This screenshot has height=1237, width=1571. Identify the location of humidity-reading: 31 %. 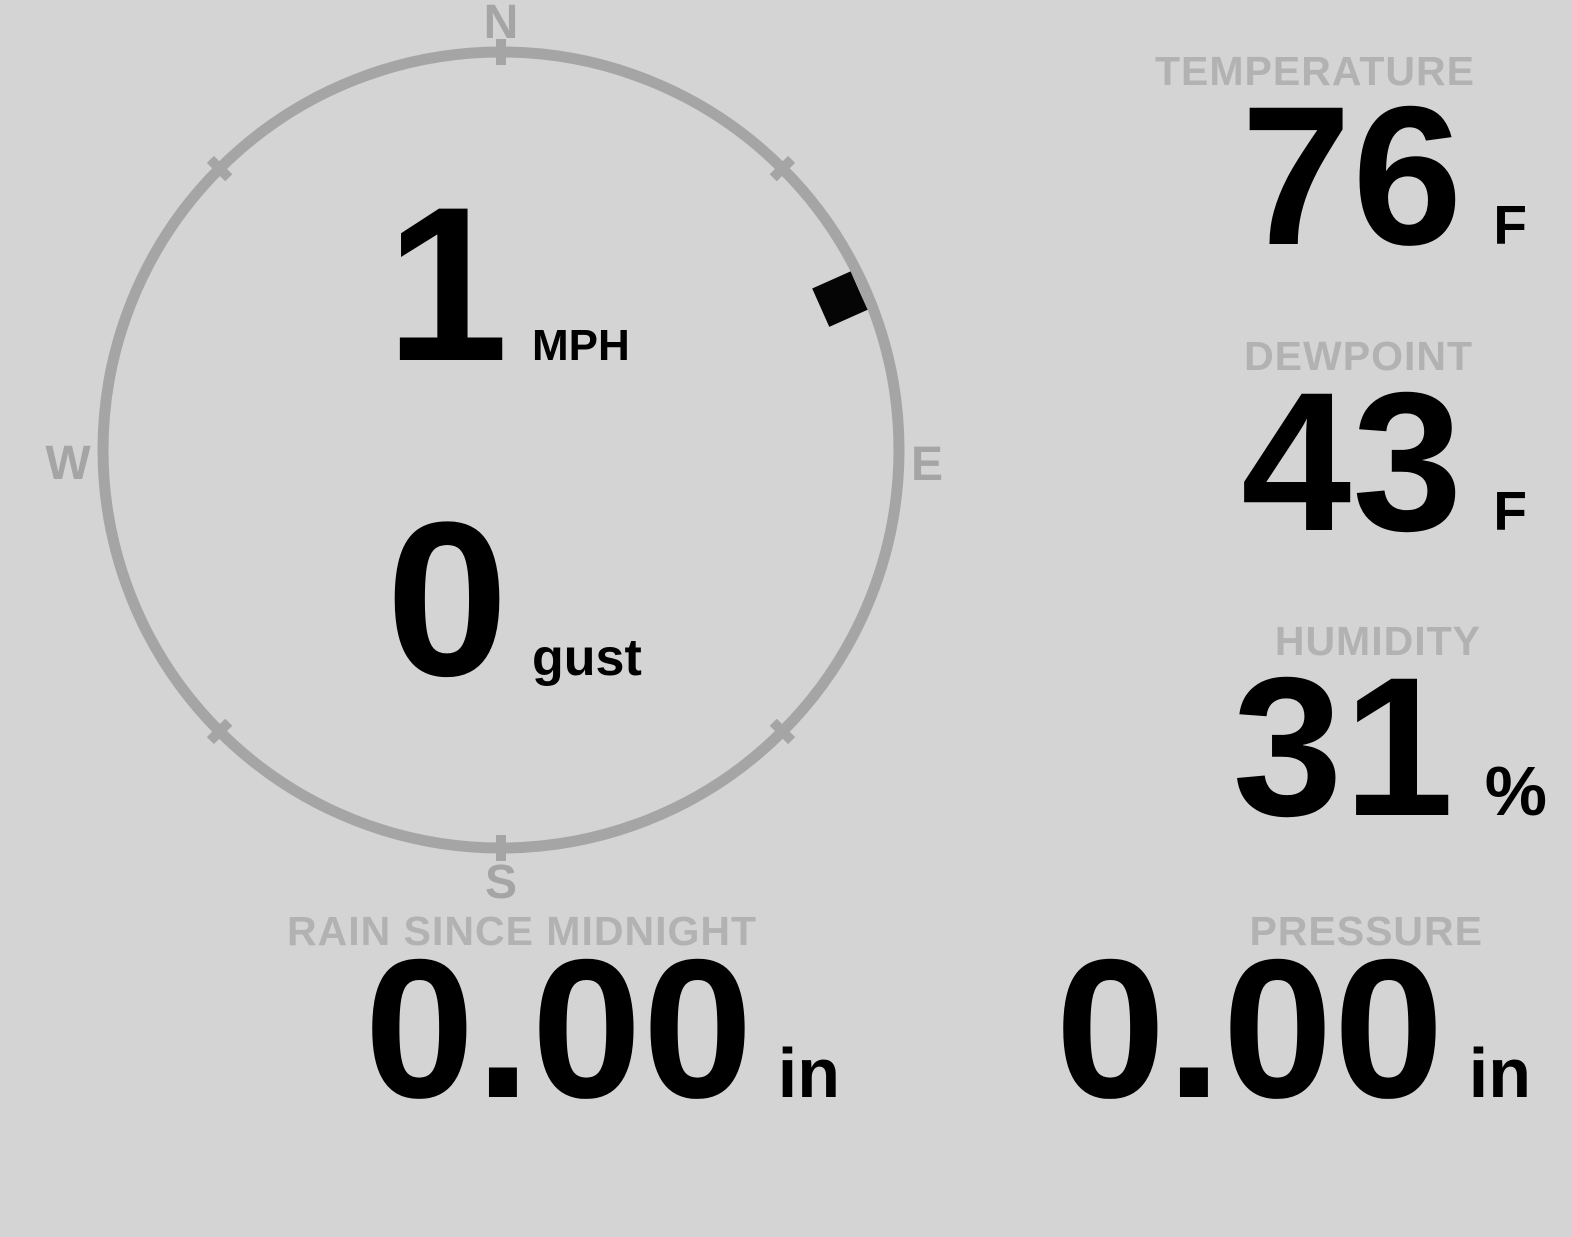
(1390, 747).